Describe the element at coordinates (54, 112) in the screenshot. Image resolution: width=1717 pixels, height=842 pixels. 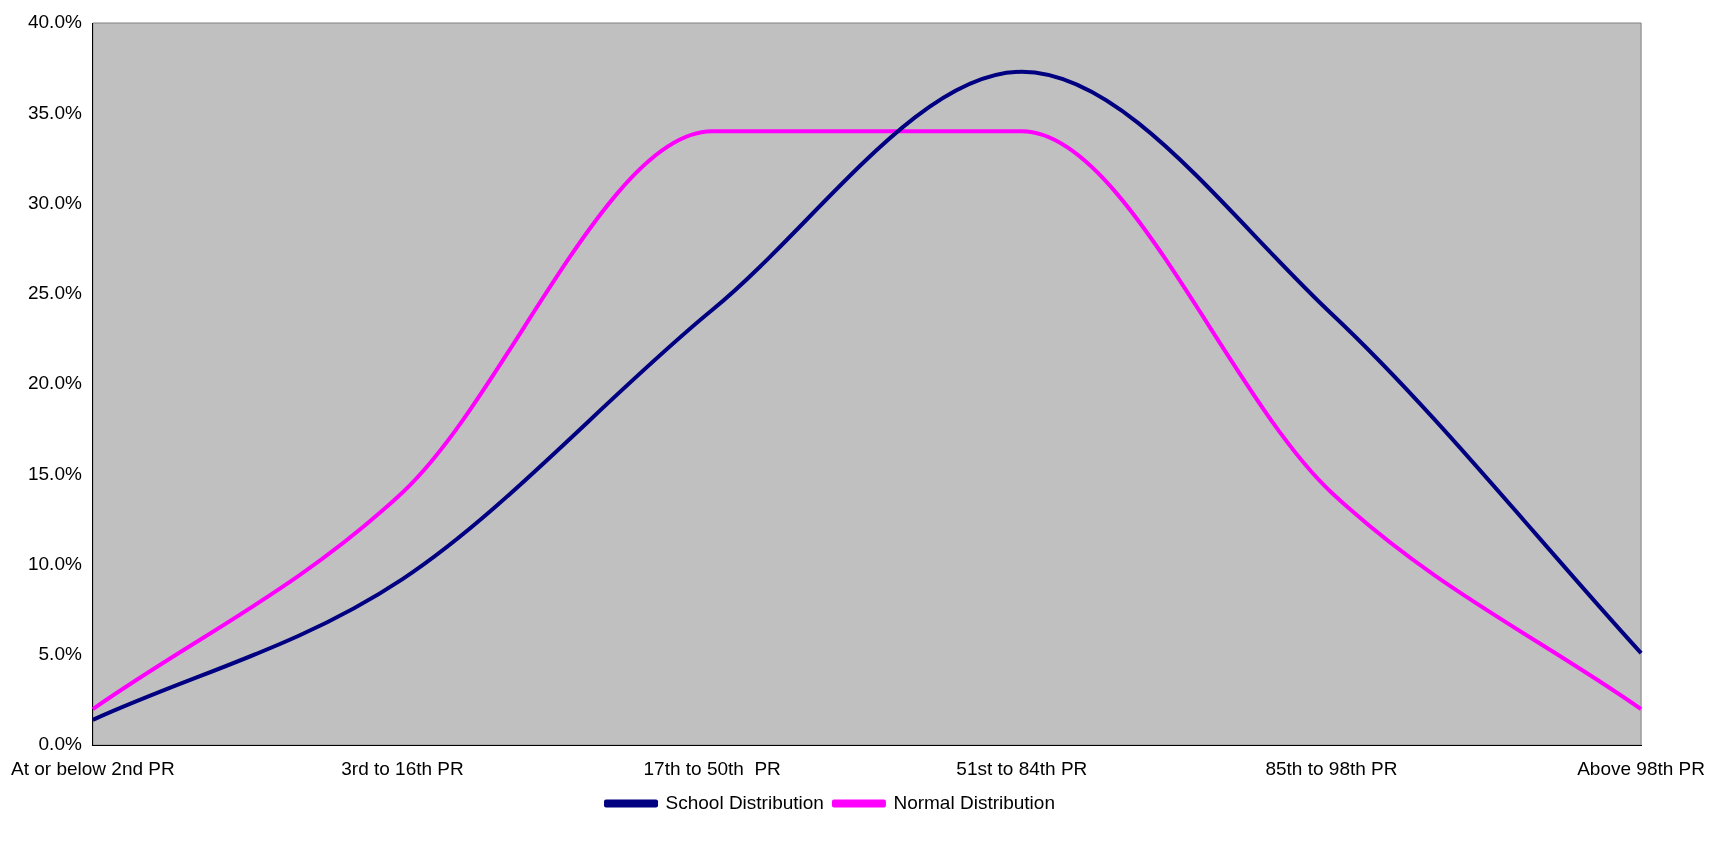
I see `y-tick-label: 35.0%` at that location.